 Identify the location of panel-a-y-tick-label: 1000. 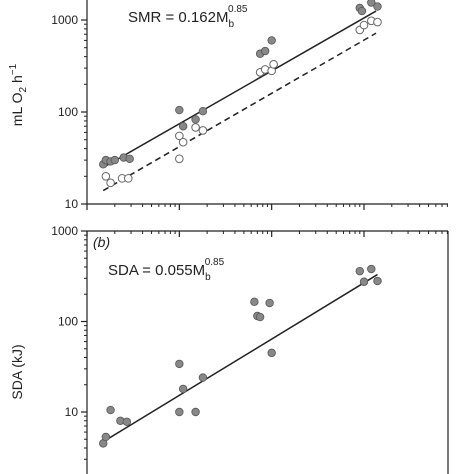
(64, 20).